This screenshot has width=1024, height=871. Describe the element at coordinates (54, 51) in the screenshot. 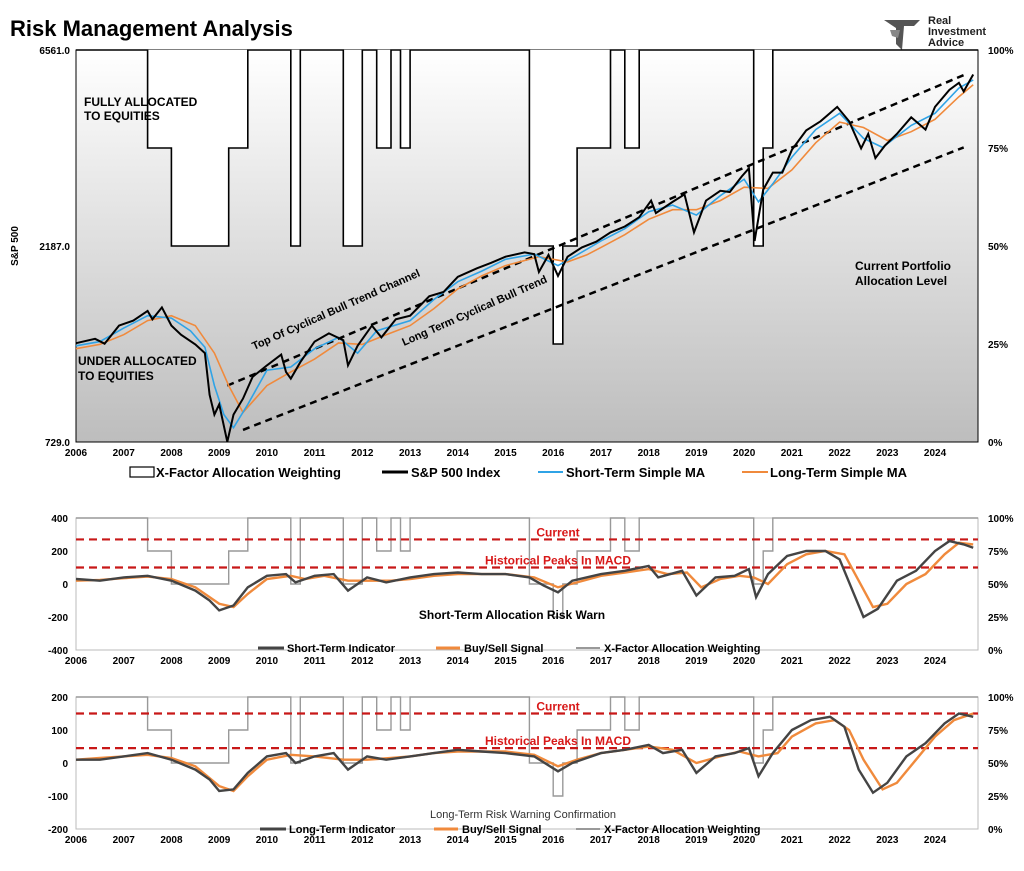

I see `y-tick-label: 6561.0` at that location.